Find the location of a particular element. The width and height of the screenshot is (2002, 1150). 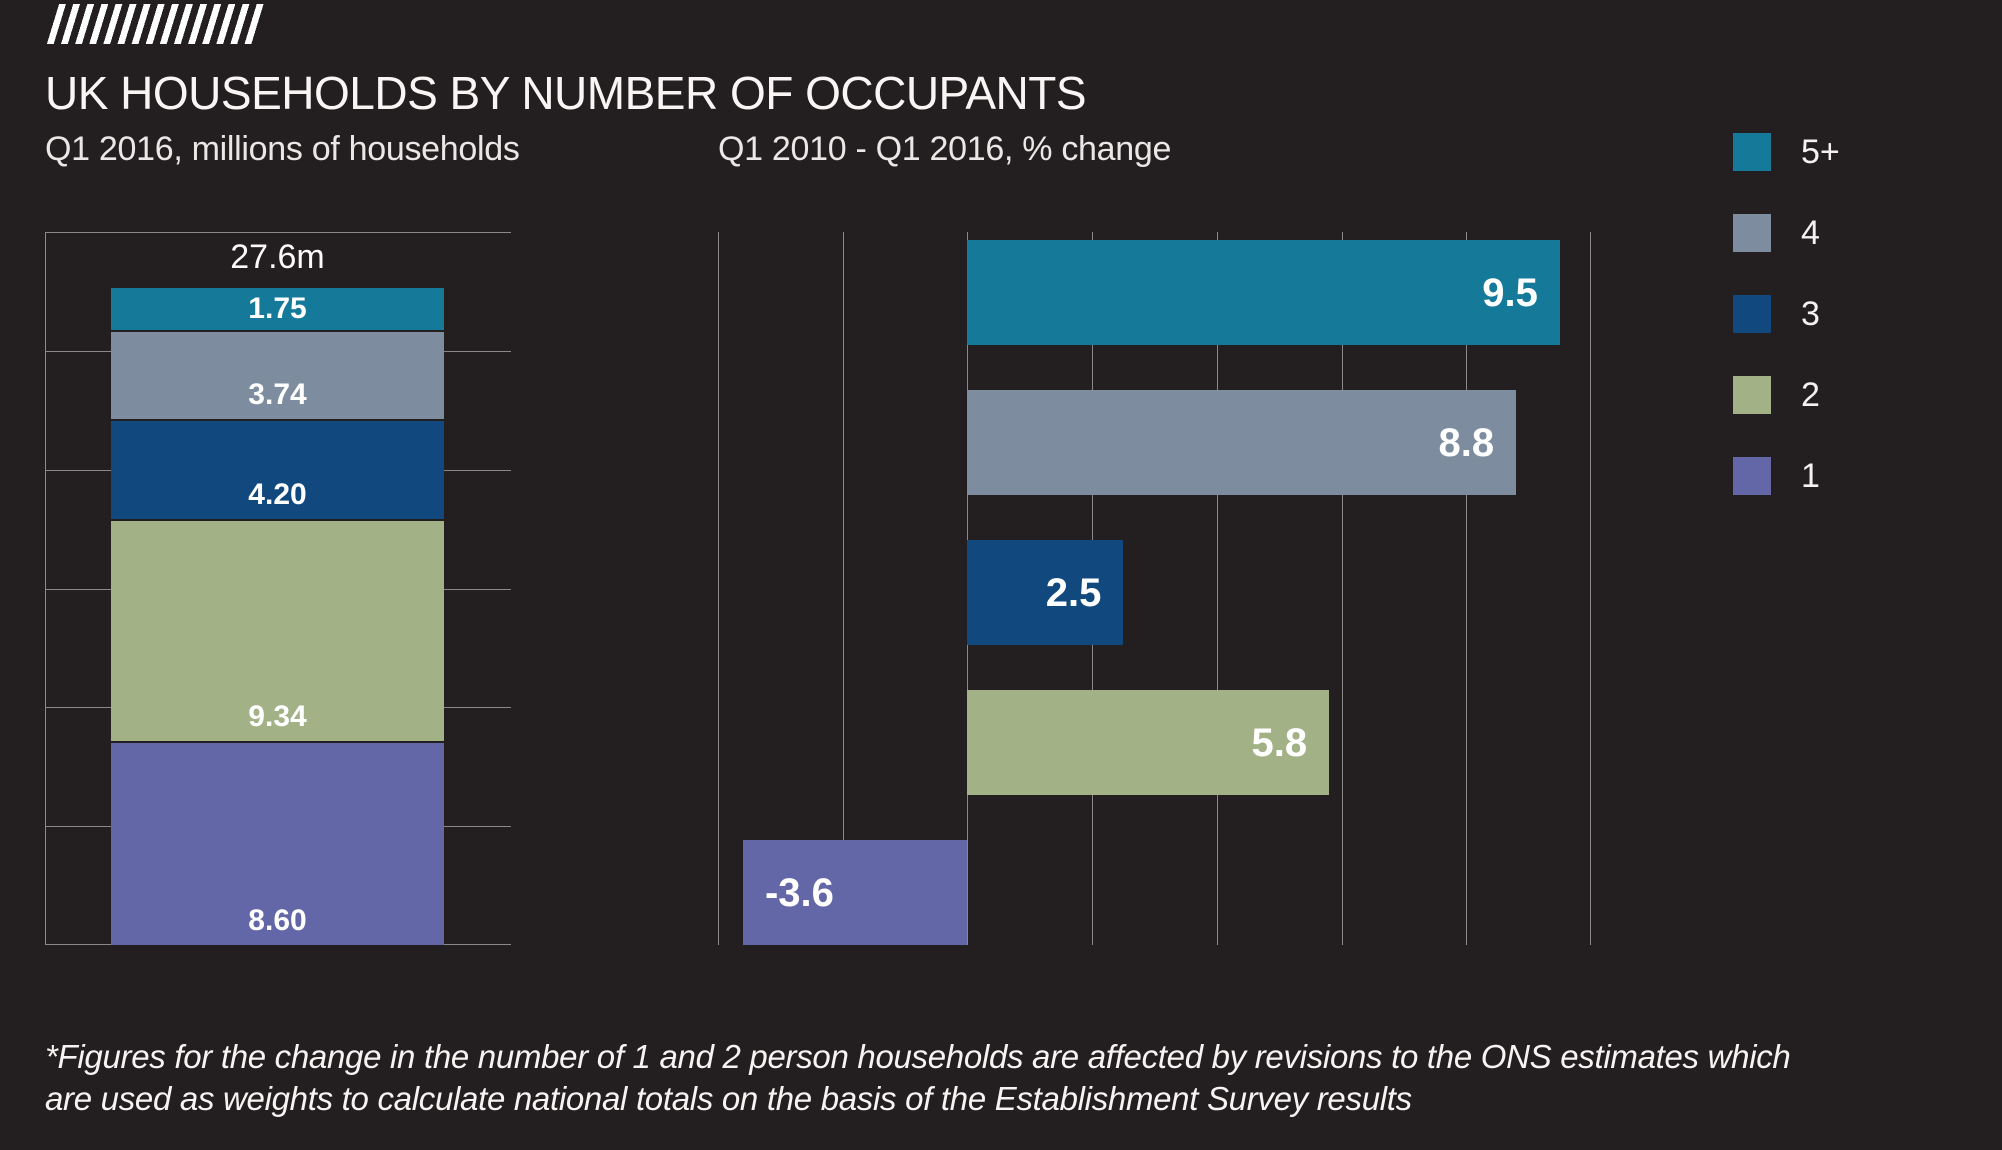

hbar-value-label: -3.6 is located at coordinates (799, 892).